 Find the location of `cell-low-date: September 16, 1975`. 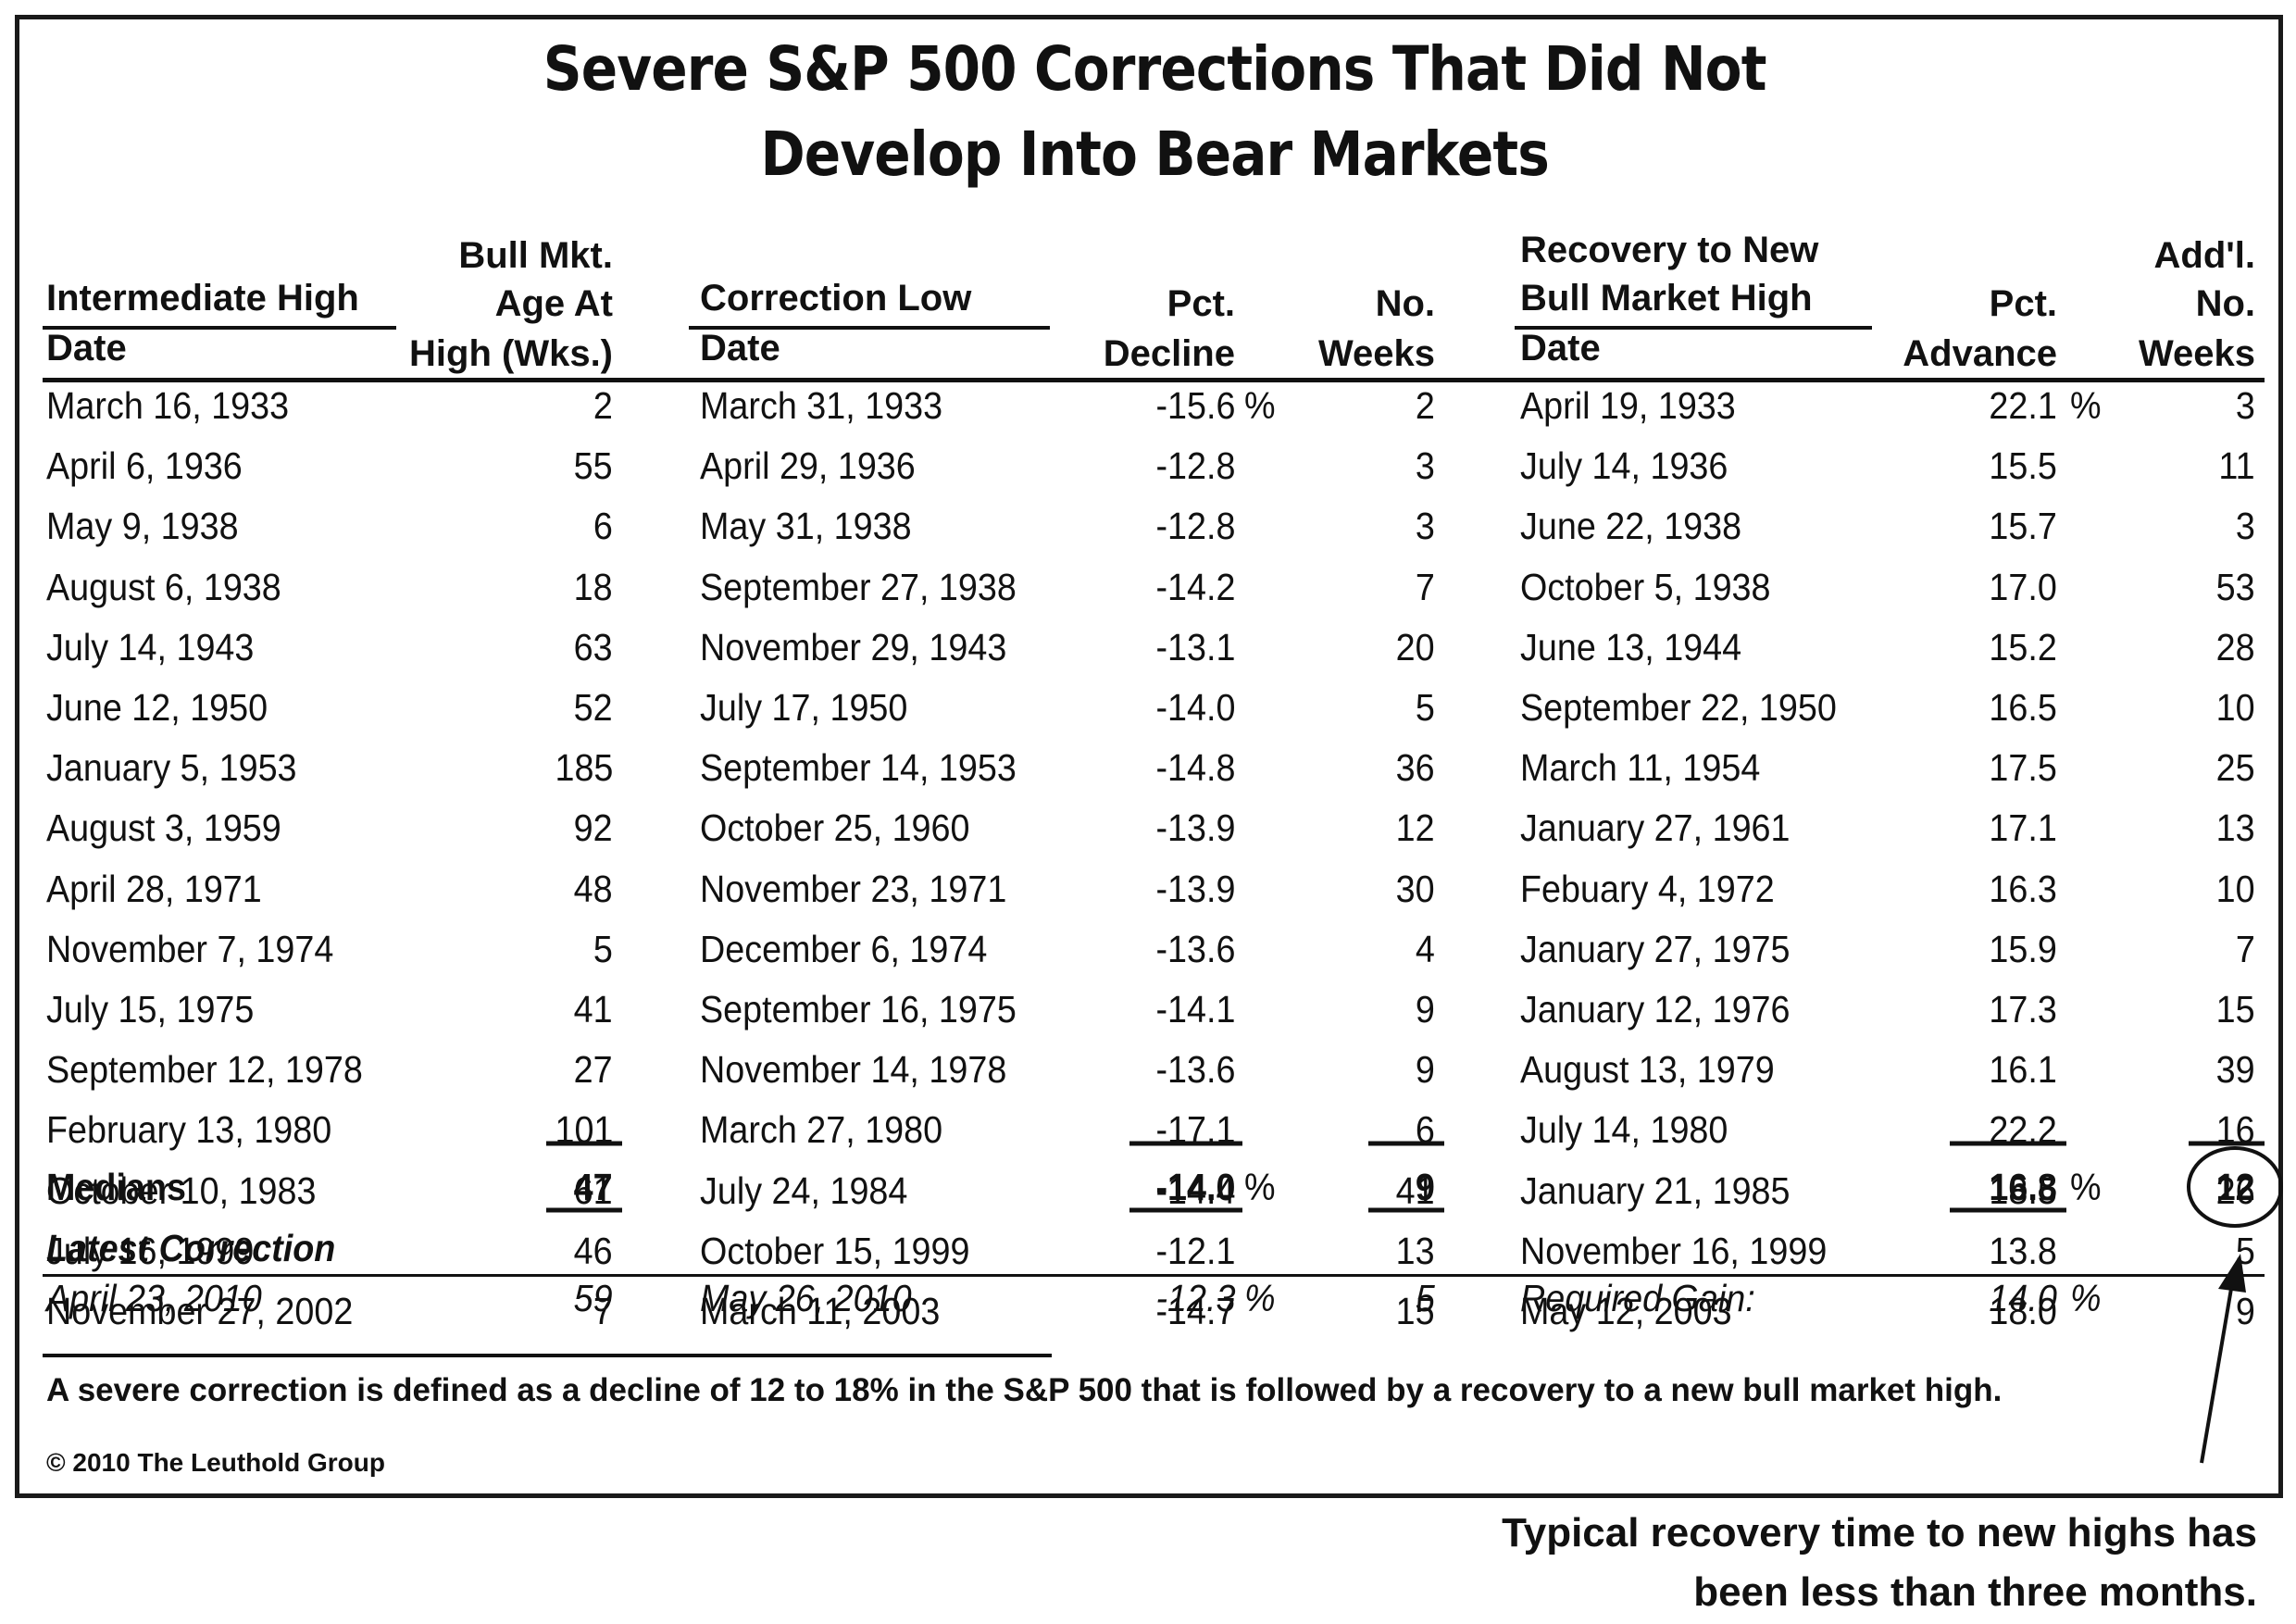

cell-low-date: September 16, 1975 is located at coordinates (858, 1009).